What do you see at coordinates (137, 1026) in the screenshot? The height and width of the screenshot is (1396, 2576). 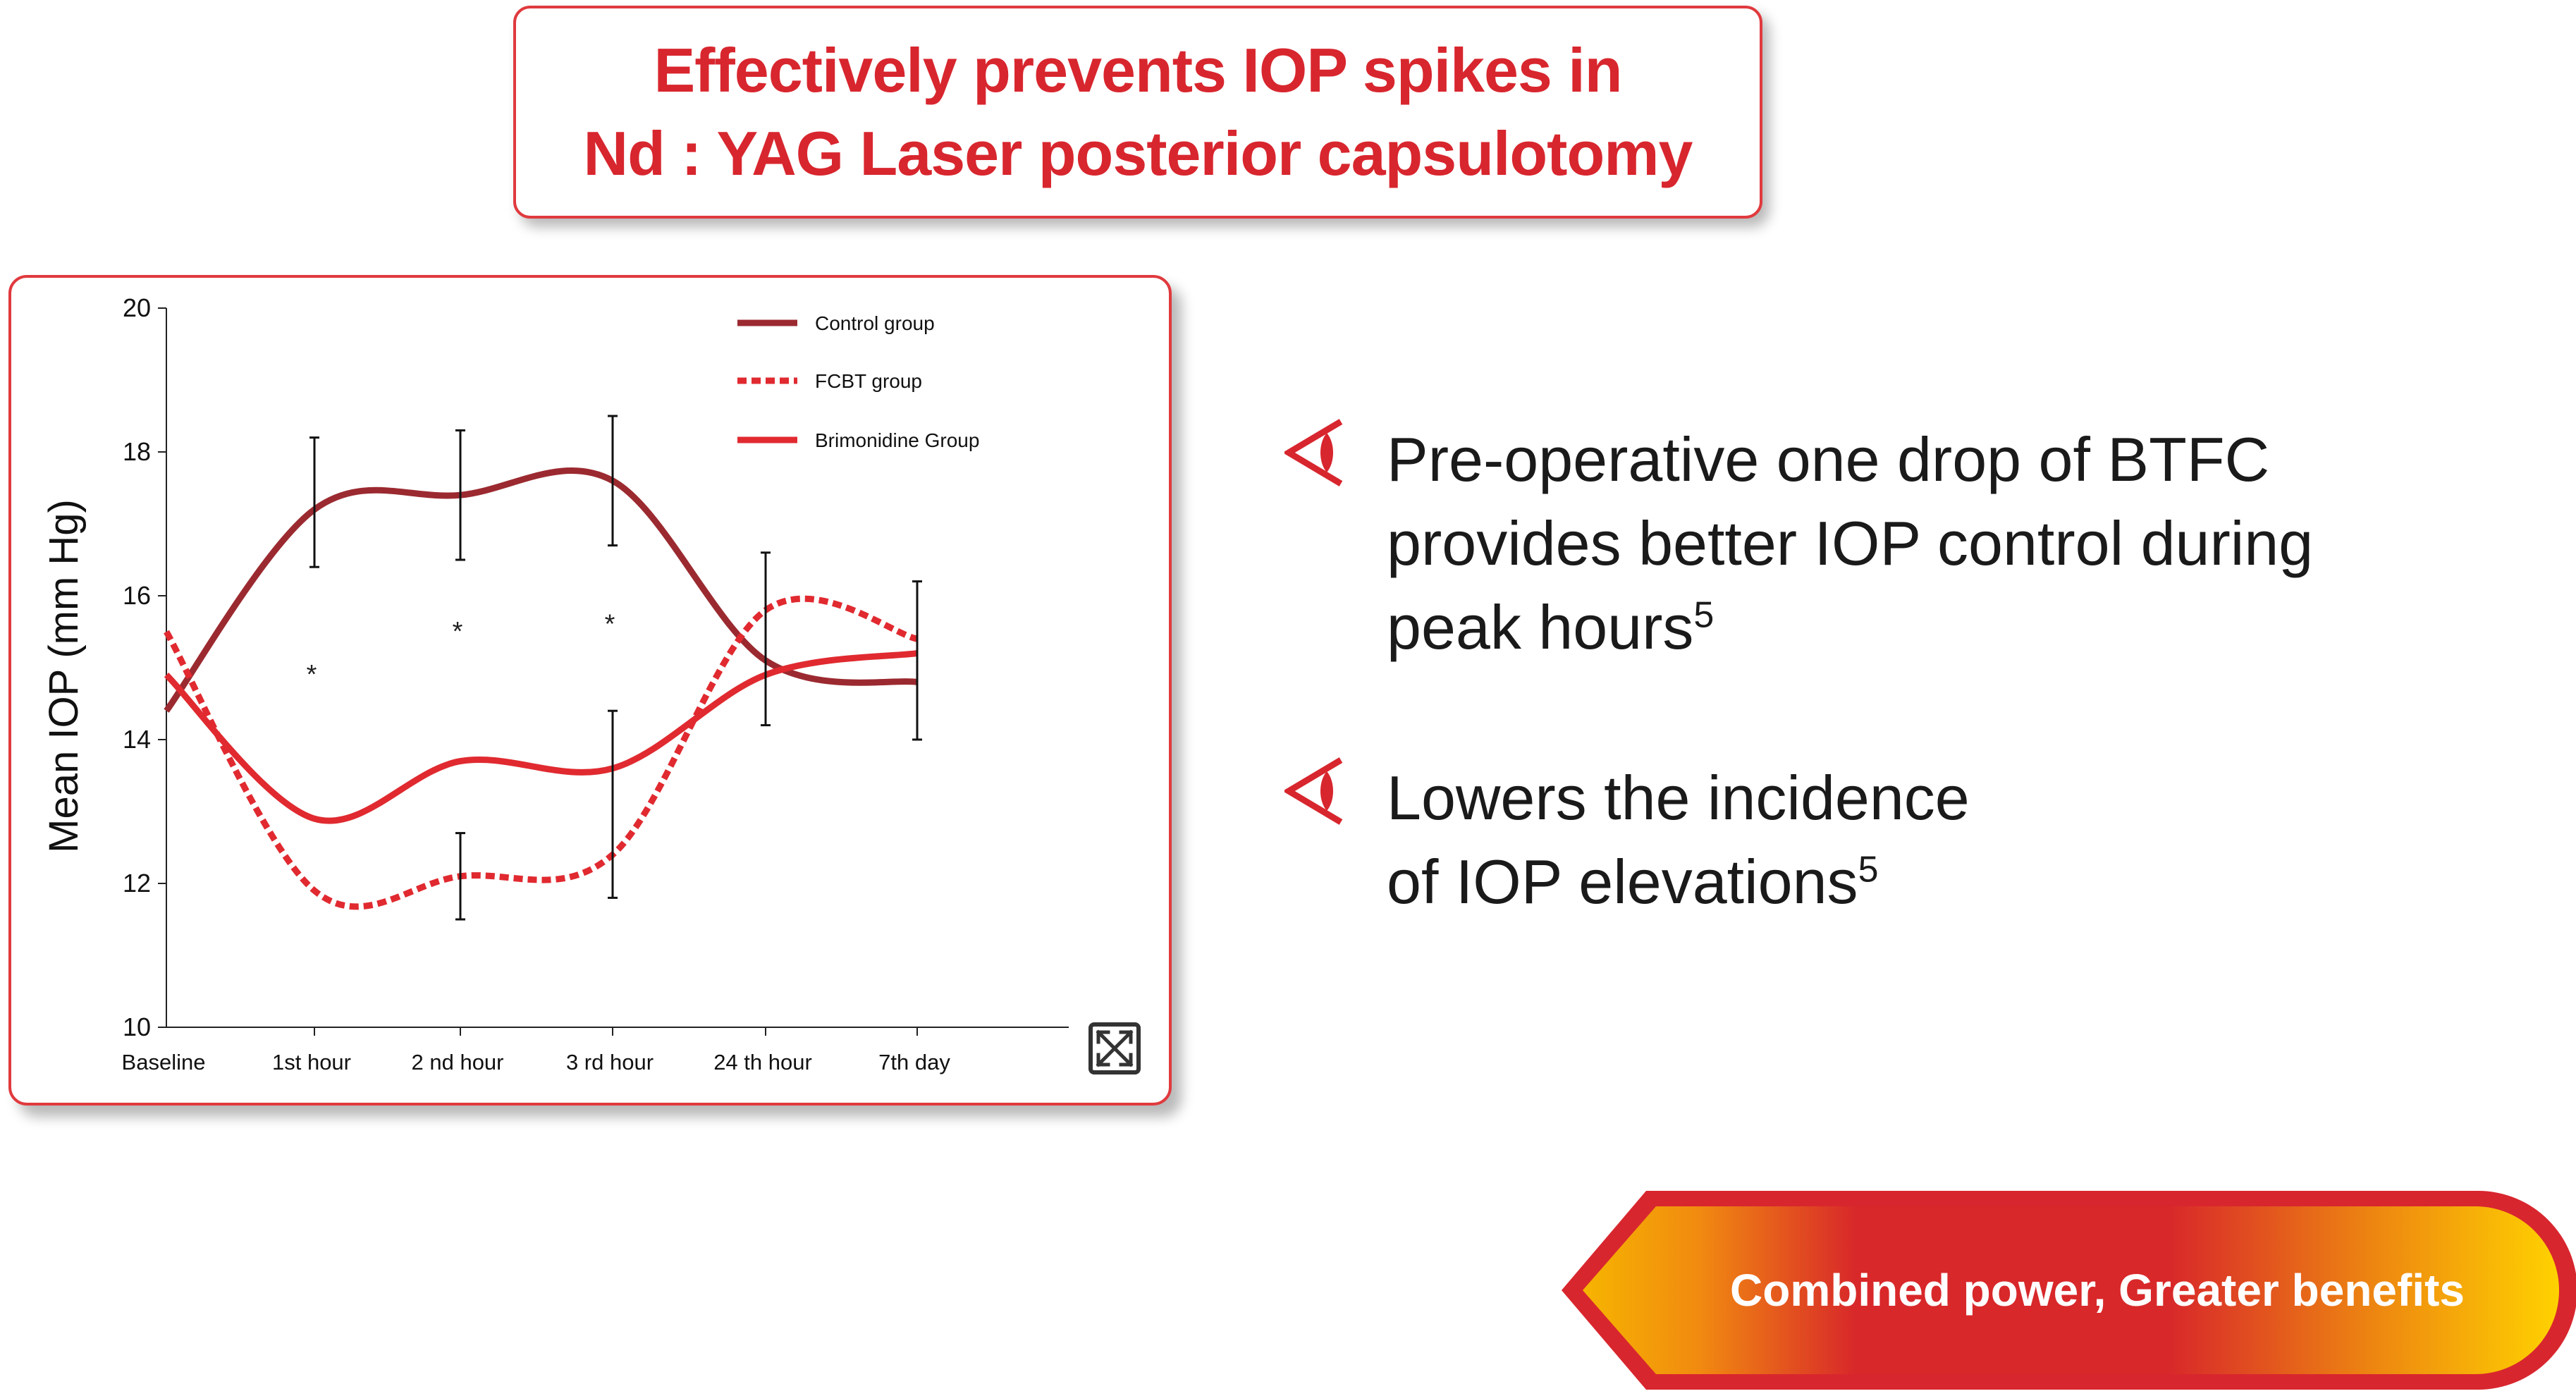 I see `y-tick-label: 10` at bounding box center [137, 1026].